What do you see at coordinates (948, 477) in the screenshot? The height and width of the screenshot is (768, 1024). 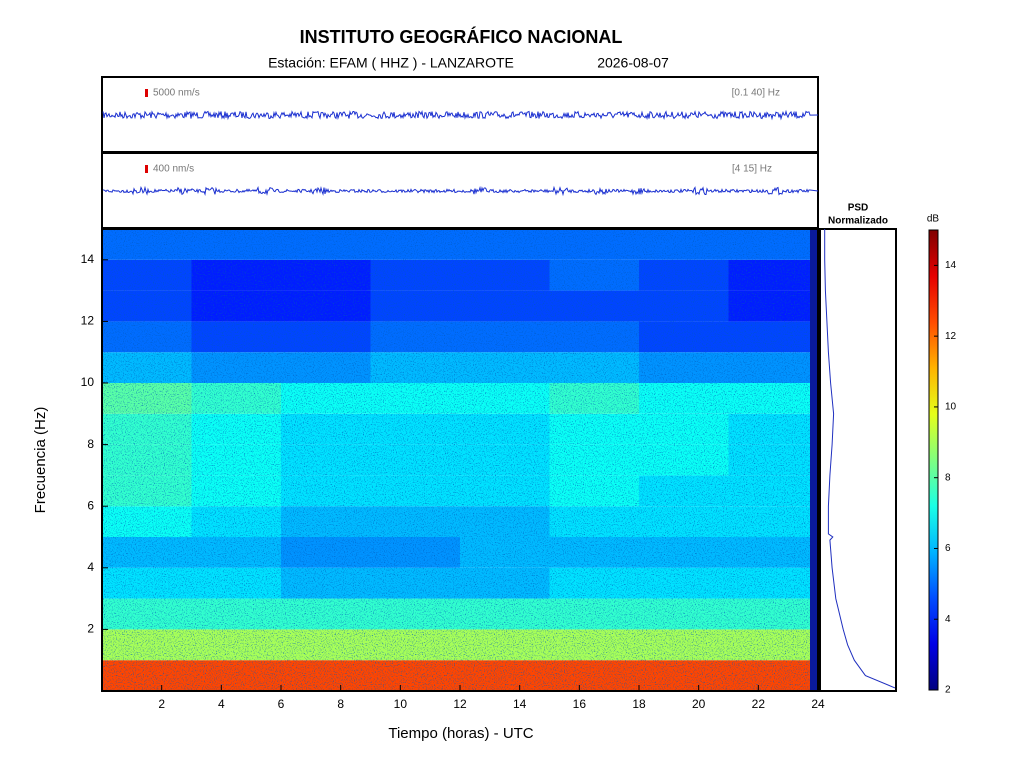 I see `colorbar-tick-label: 8` at bounding box center [948, 477].